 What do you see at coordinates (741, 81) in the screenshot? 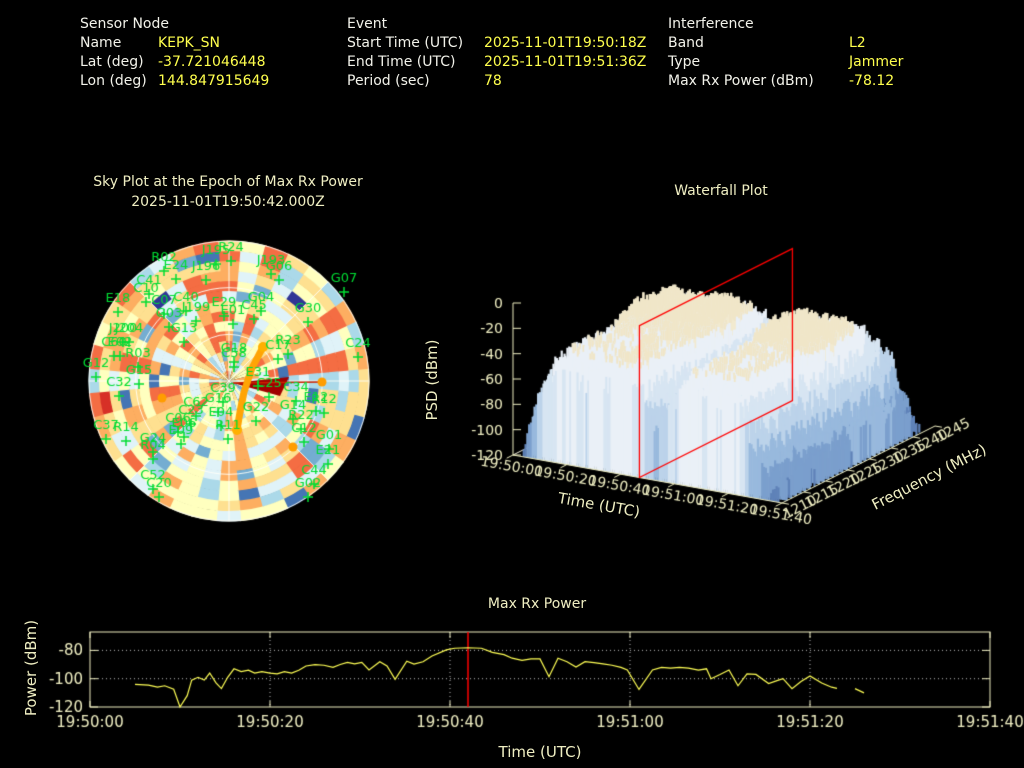
I see `interference-maxrx-label: Max Rx Power (dBm)` at bounding box center [741, 81].